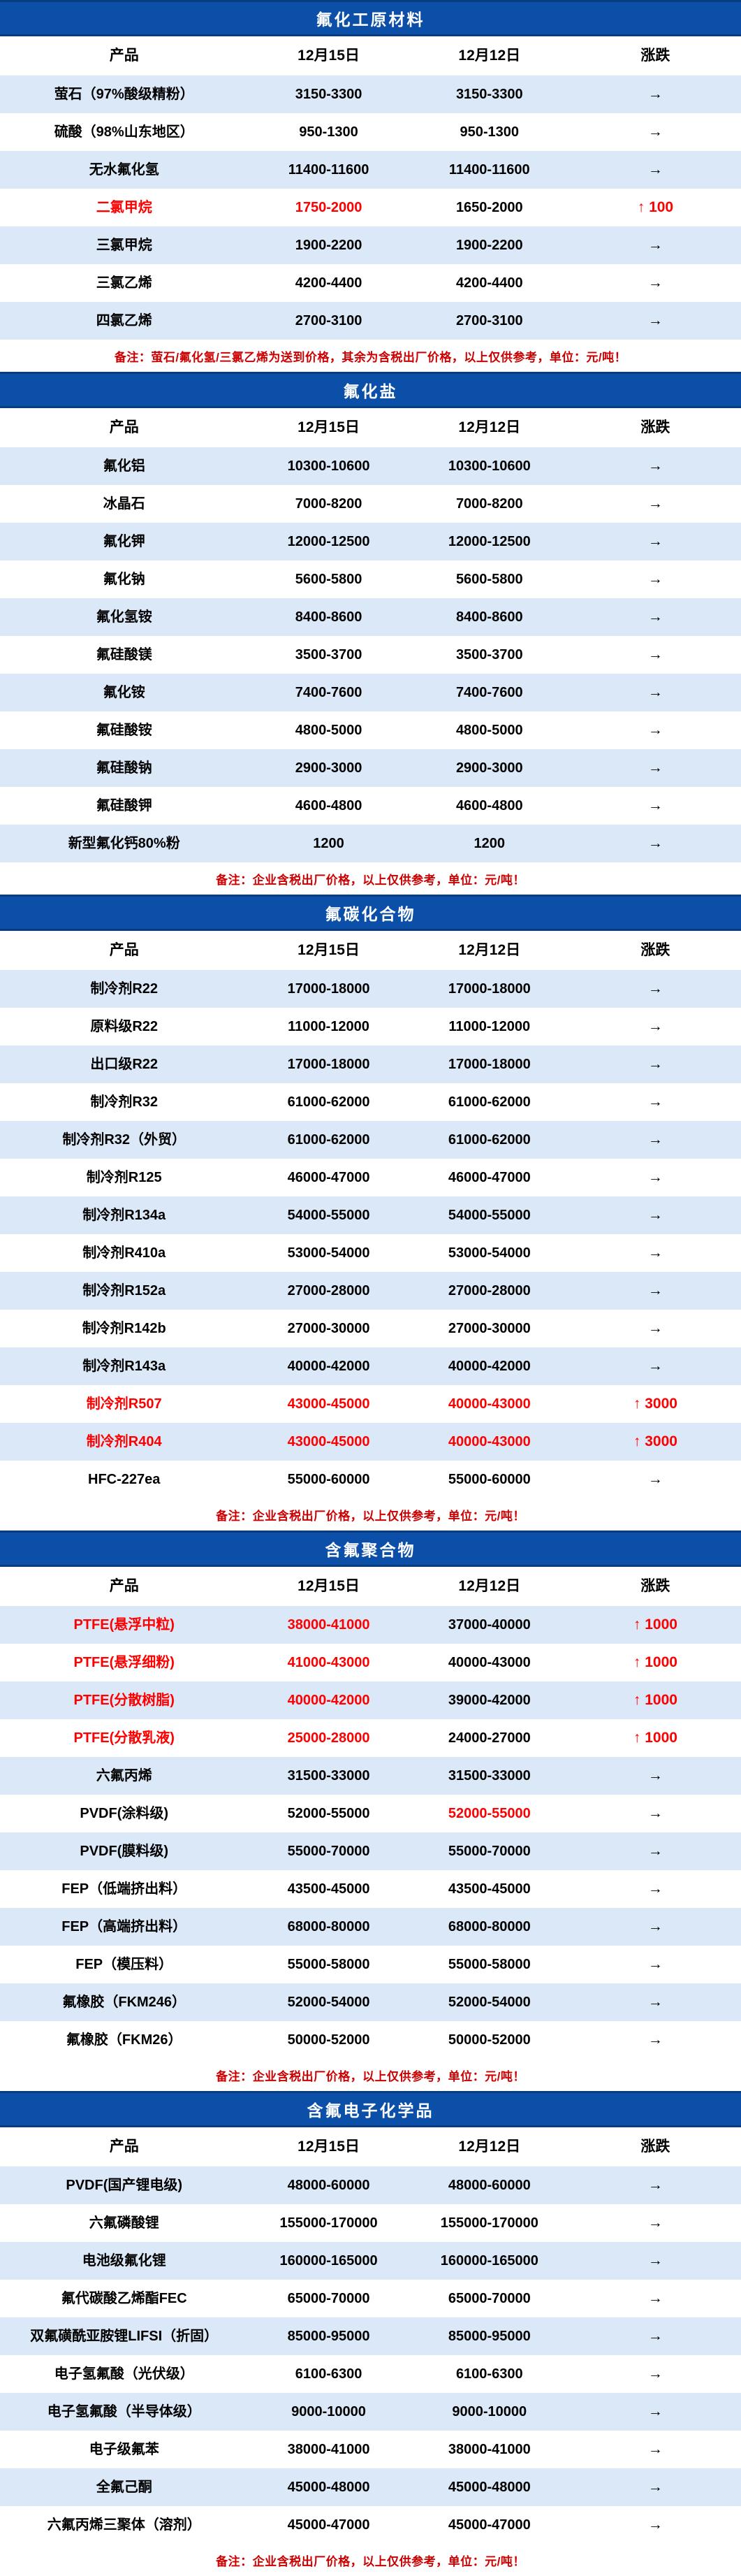  I want to click on product-cell: PTFE(分散乳液), so click(124, 1738).